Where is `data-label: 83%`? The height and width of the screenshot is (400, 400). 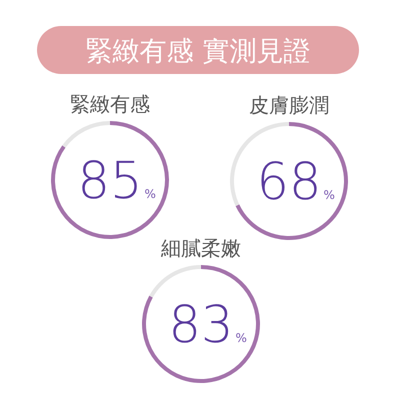 data-label: 83% is located at coordinates (207, 325).